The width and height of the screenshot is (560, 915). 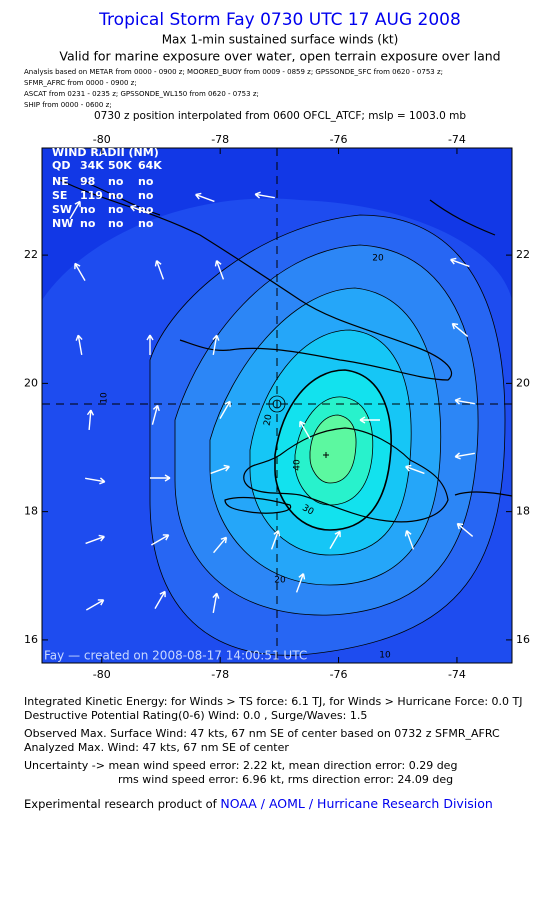 I want to click on wind-radii-cell: SE, so click(x=59, y=195).